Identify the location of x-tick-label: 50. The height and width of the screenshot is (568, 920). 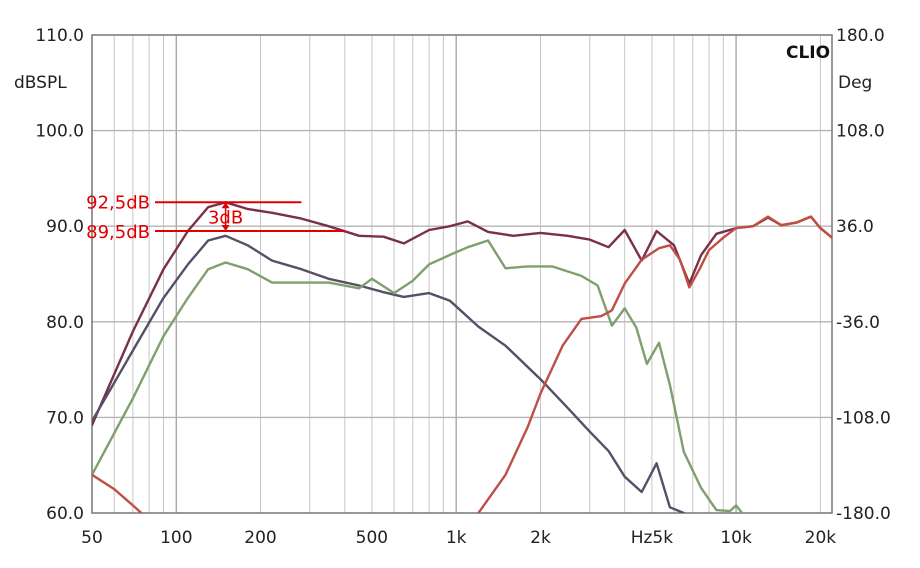
(92, 538).